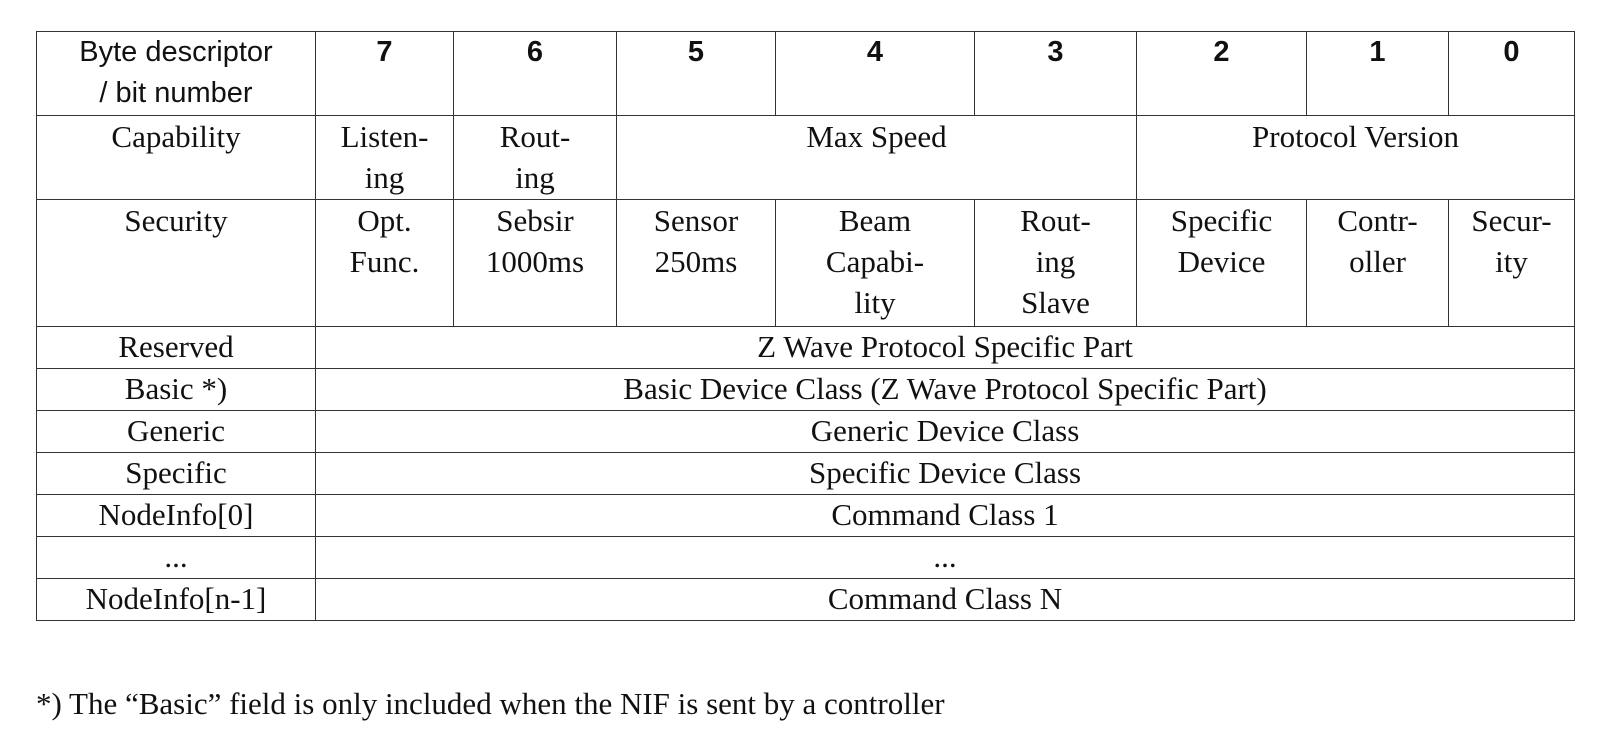 The width and height of the screenshot is (1614, 754). I want to click on cell: Specific, so click(176, 473).